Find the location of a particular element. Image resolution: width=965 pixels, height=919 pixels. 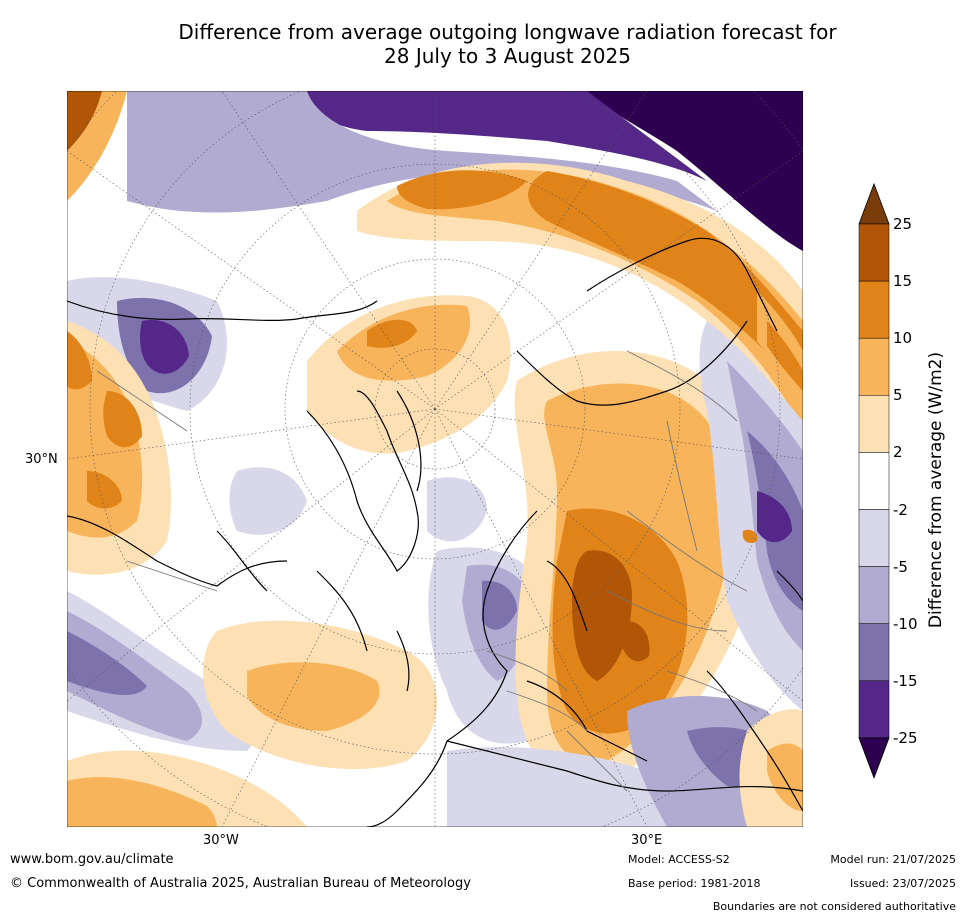

lon-label-30e: 30°E is located at coordinates (647, 840).